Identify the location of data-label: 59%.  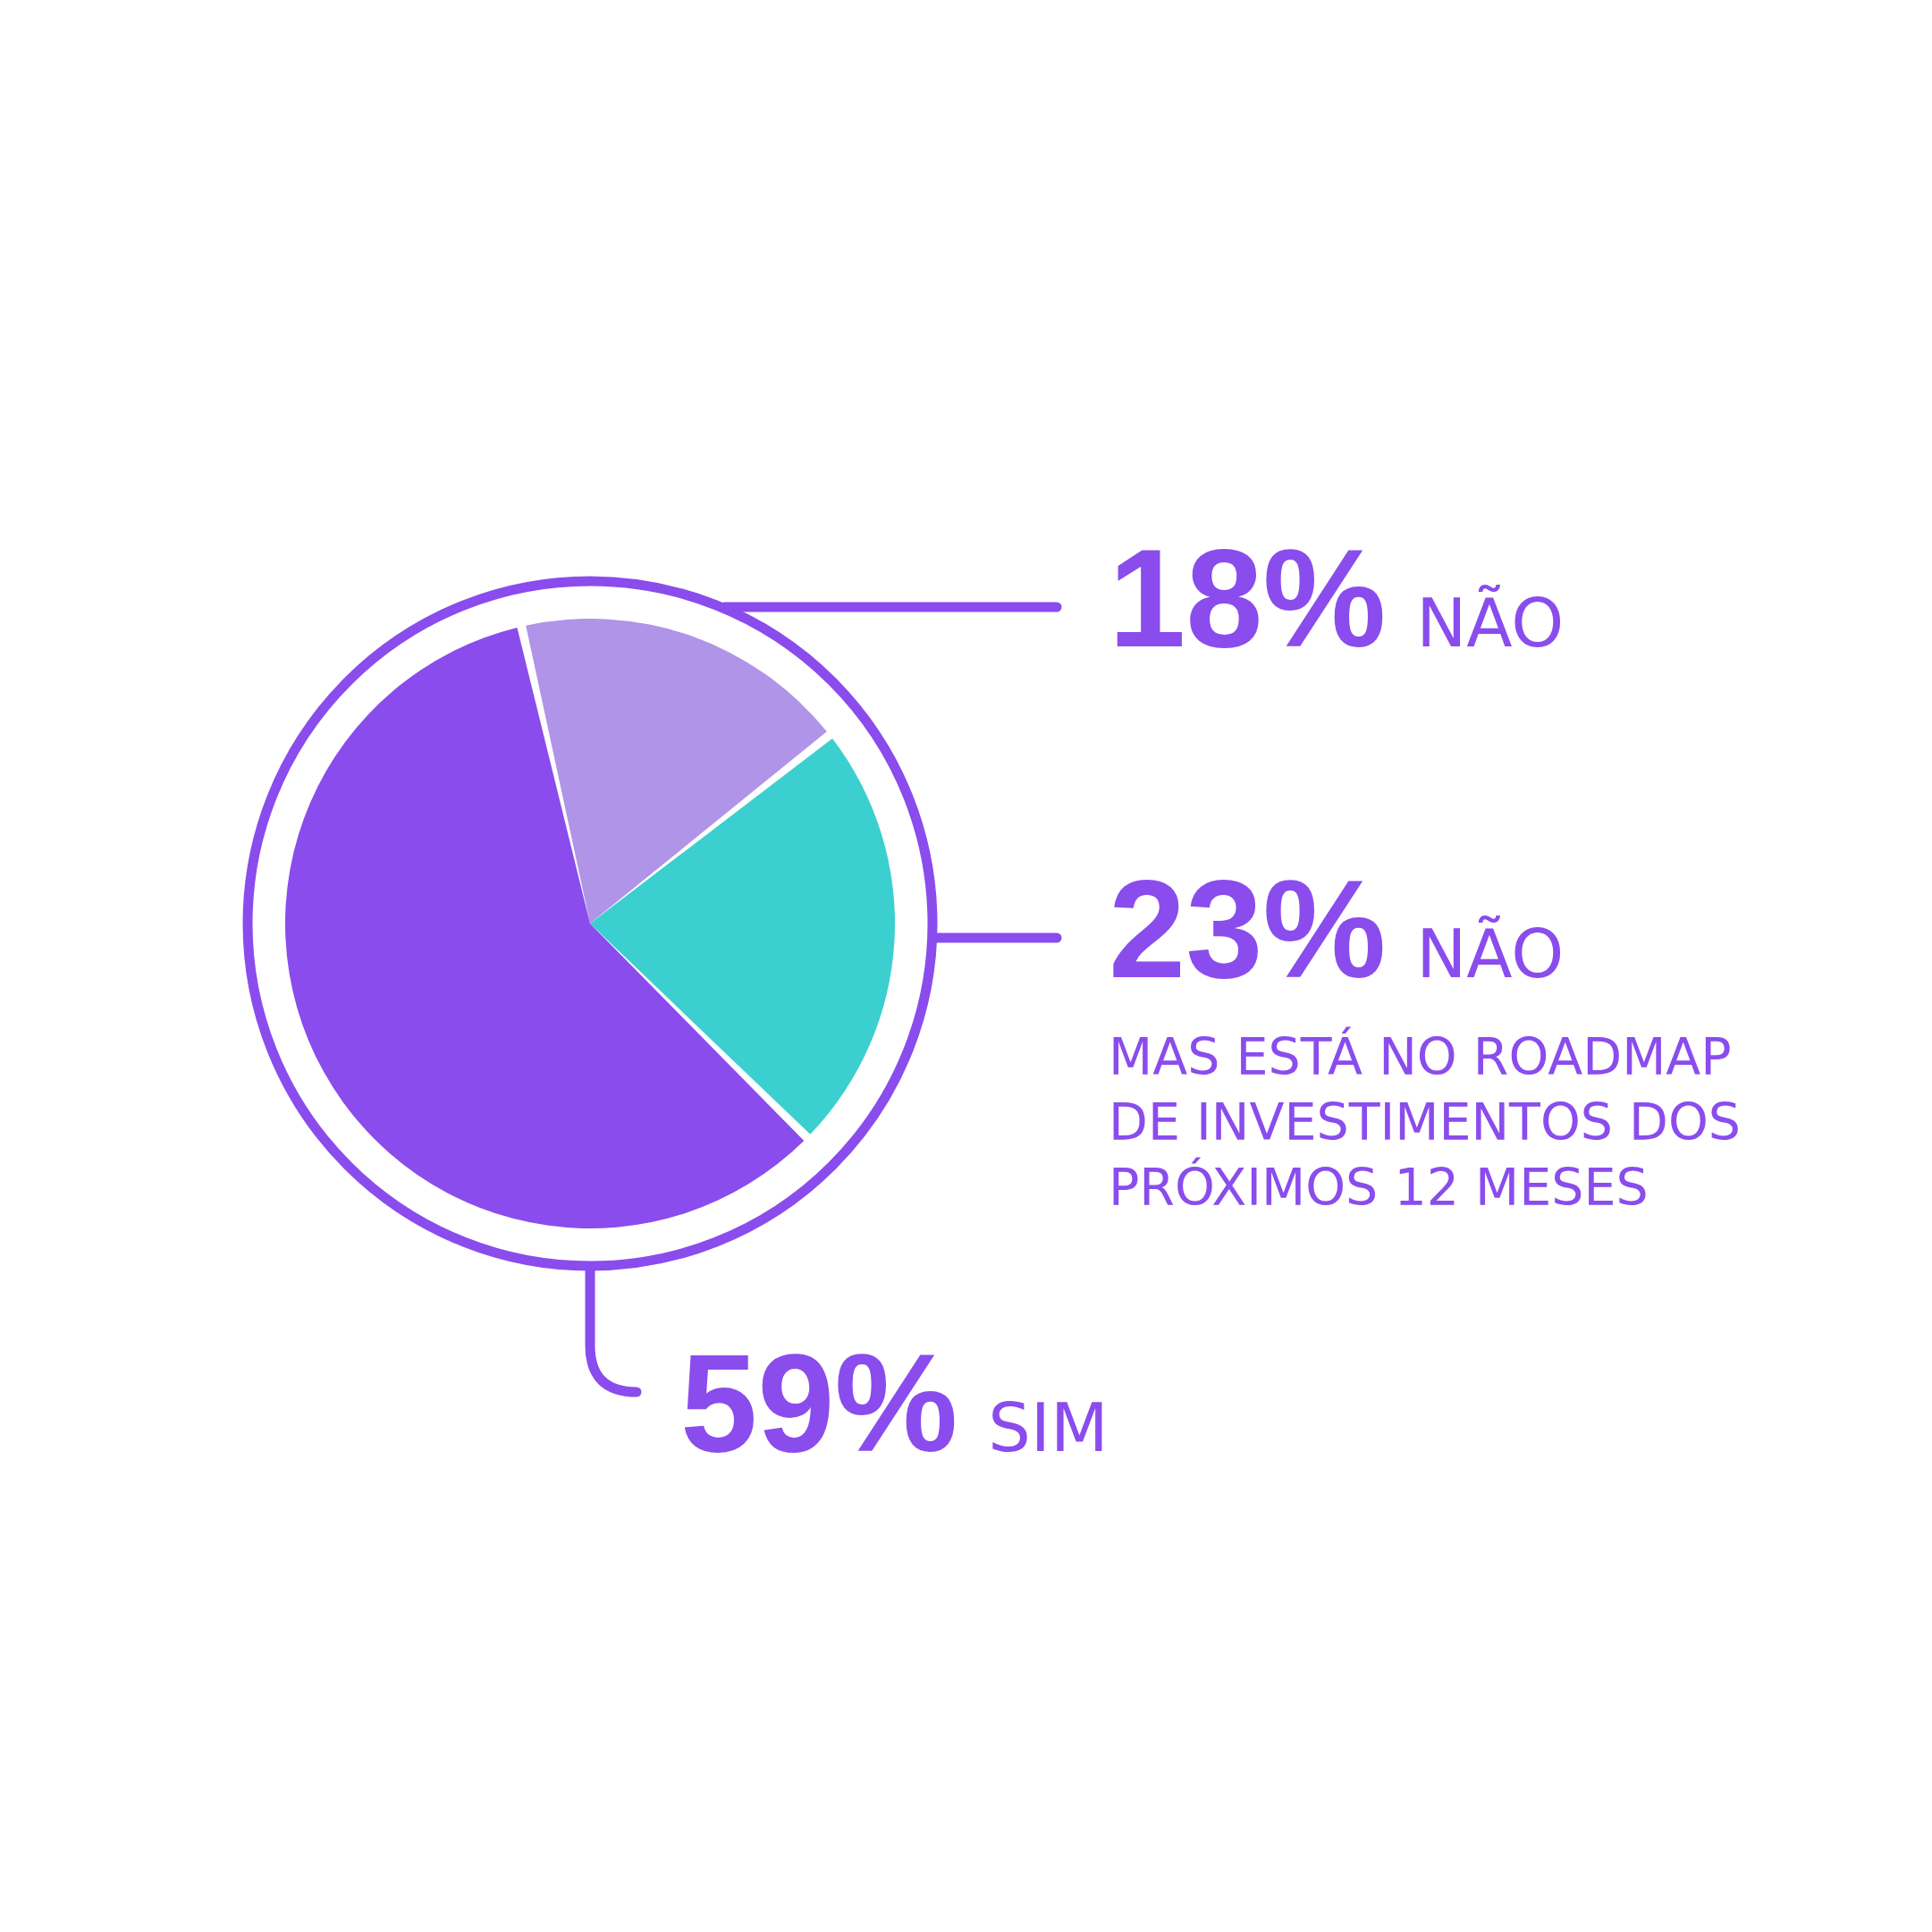
(819, 1403).